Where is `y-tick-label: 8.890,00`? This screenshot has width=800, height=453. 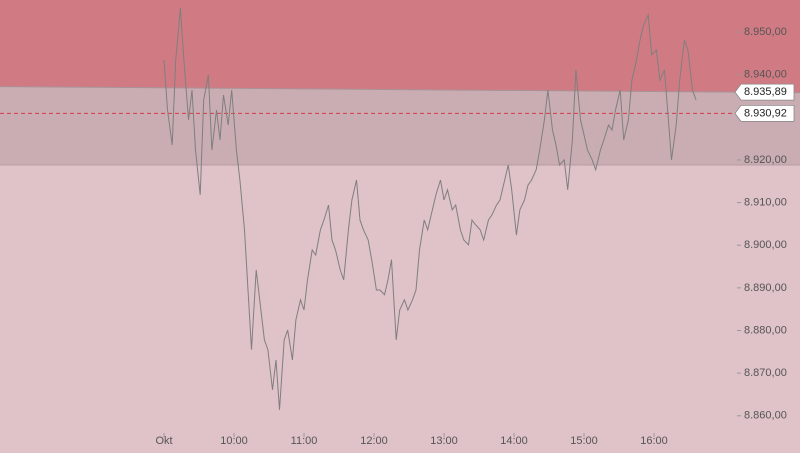
y-tick-label: 8.890,00 is located at coordinates (765, 288).